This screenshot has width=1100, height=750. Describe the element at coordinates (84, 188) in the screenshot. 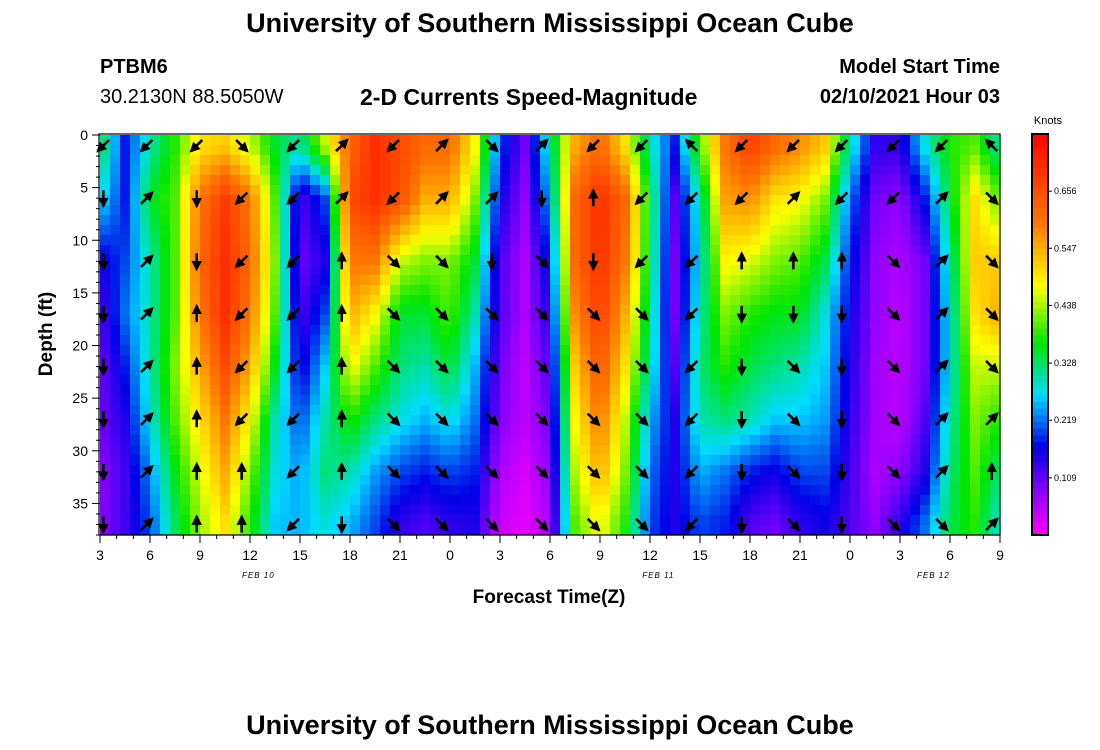

I see `y-tick-label: 5` at that location.